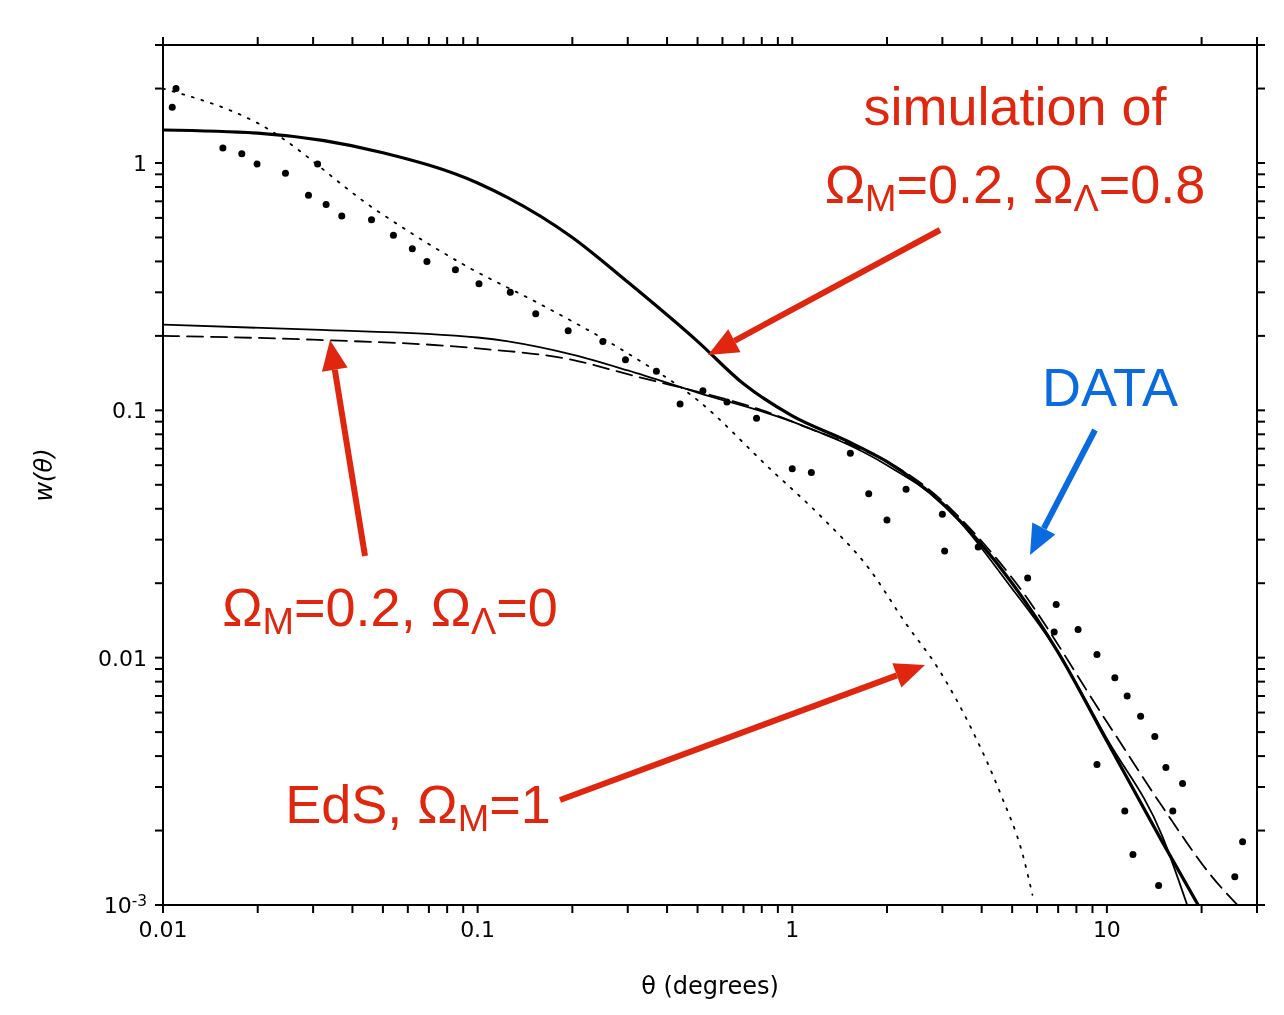  I want to click on annotation: EdS, Ω$_{M}$=1, so click(418, 806).